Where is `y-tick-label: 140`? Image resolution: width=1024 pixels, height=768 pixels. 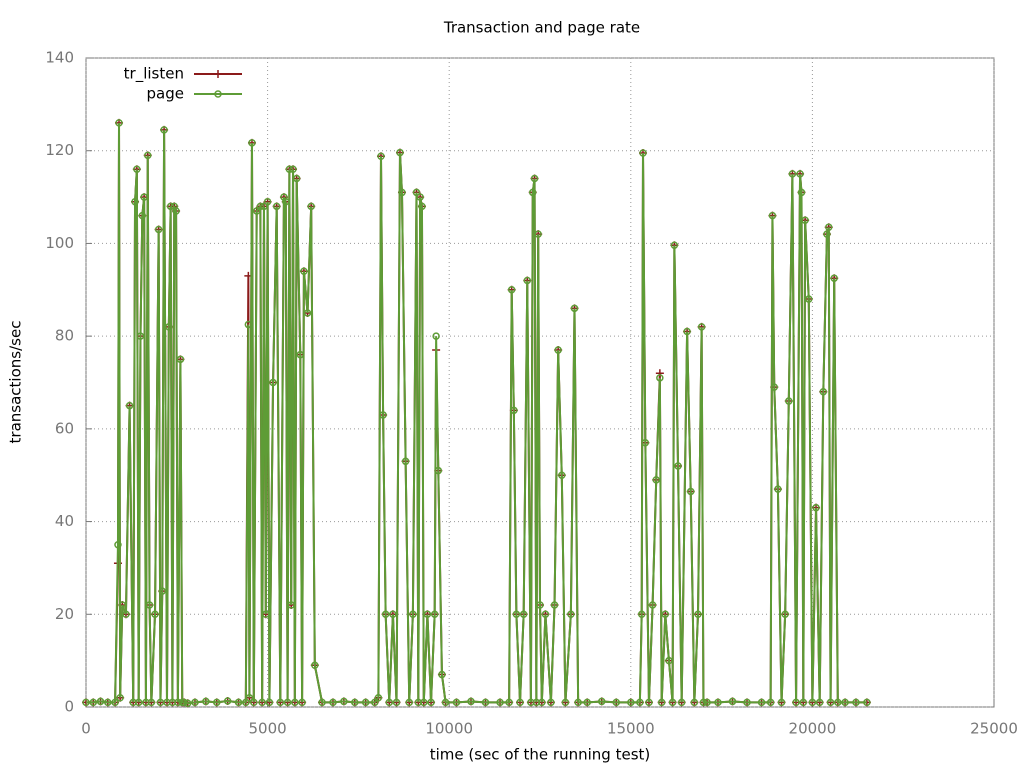 y-tick-label: 140 is located at coordinates (59, 58).